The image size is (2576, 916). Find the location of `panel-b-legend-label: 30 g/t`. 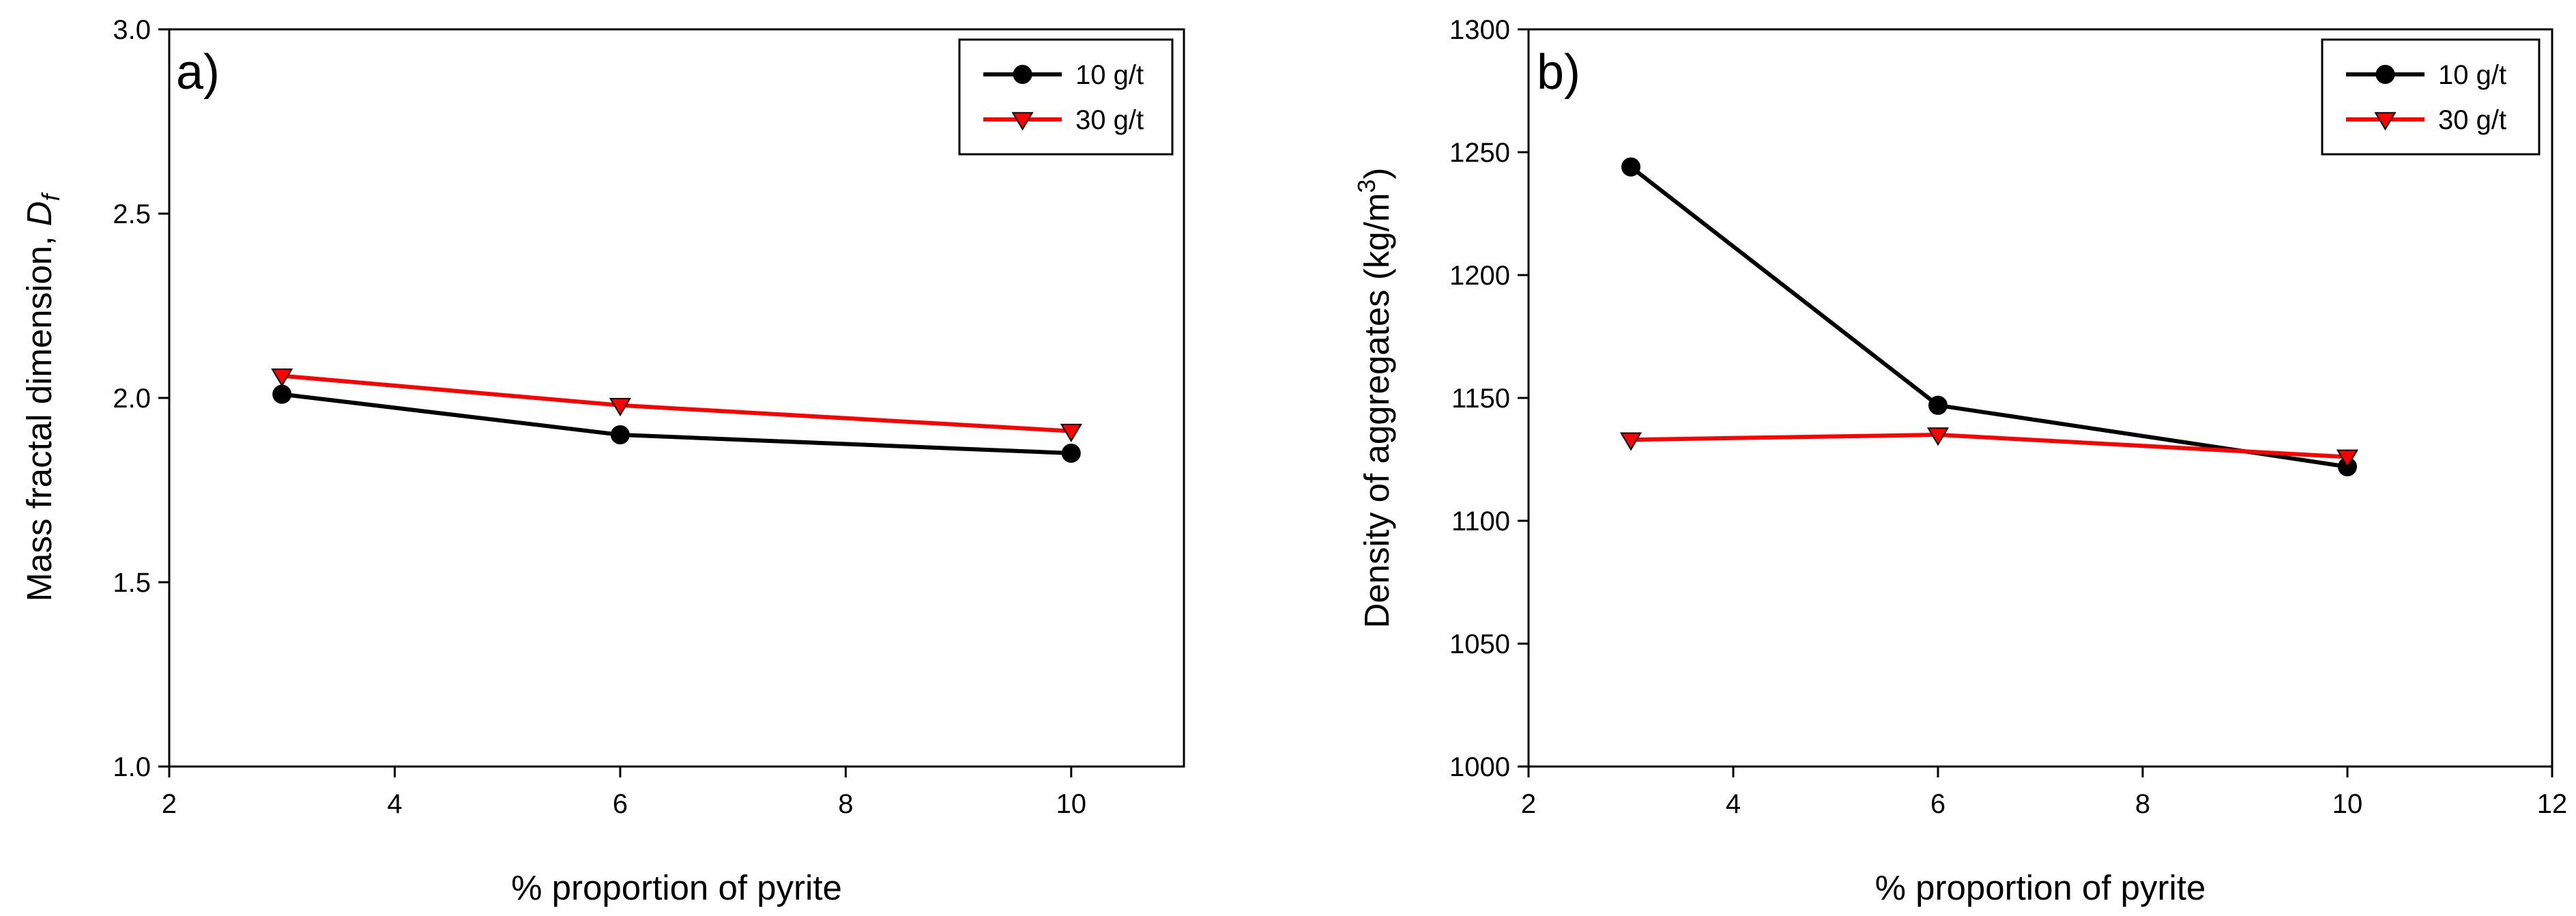

panel-b-legend-label: 30 g/t is located at coordinates (2472, 120).